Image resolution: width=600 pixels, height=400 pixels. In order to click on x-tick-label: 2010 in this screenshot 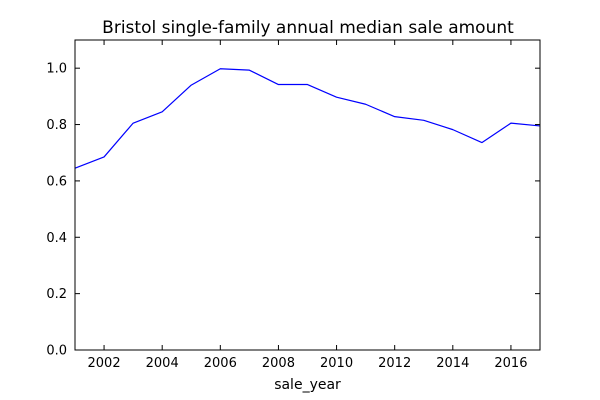, I will do `click(336, 363)`.